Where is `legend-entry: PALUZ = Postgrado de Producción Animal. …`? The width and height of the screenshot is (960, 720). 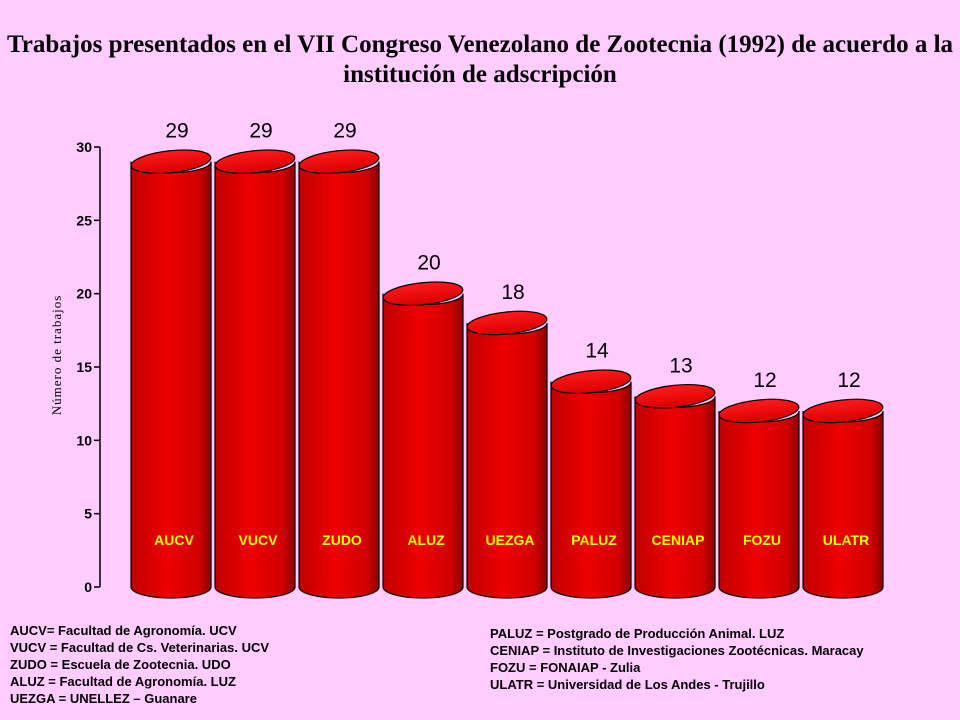
legend-entry: PALUZ = Postgrado de Producción Animal. … is located at coordinates (637, 633).